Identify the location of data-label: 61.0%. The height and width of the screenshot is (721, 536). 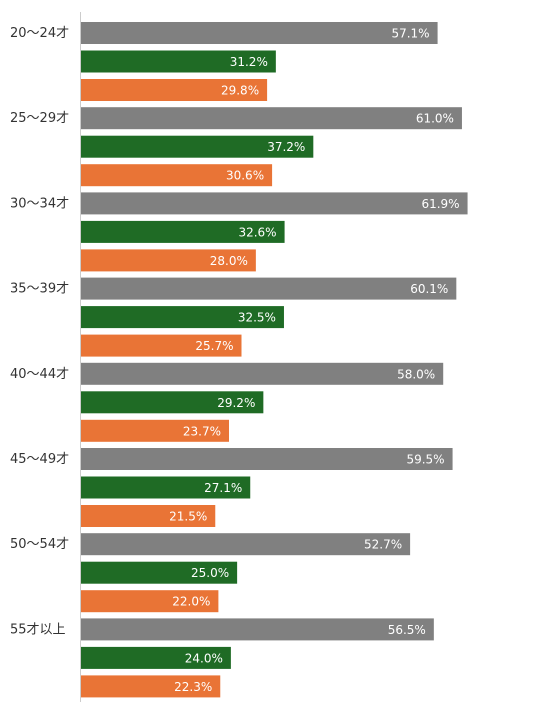
(435, 119).